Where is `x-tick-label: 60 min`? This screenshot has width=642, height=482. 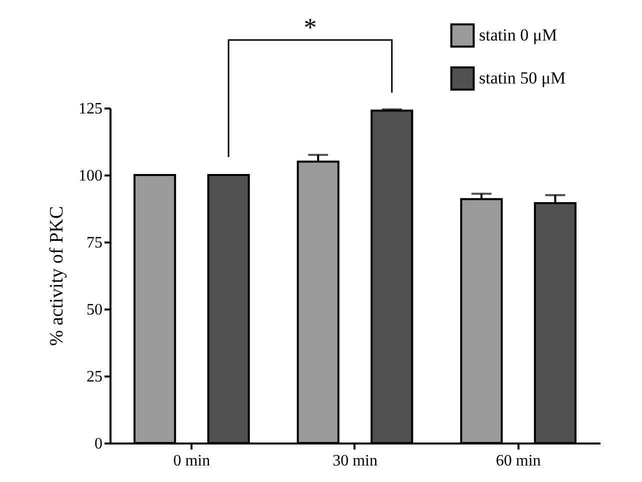 x-tick-label: 60 min is located at coordinates (518, 461).